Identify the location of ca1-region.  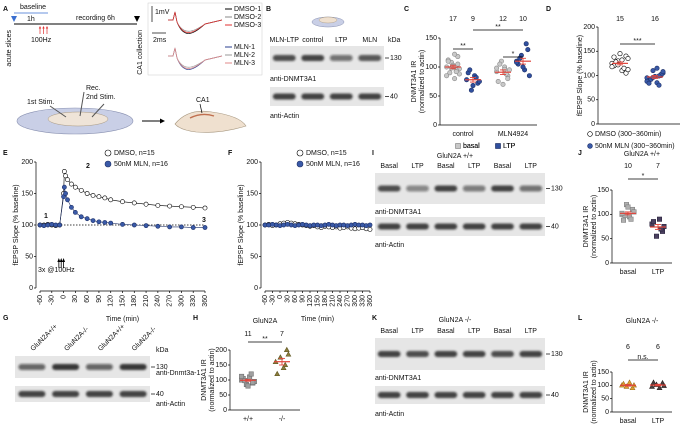
(202, 116).